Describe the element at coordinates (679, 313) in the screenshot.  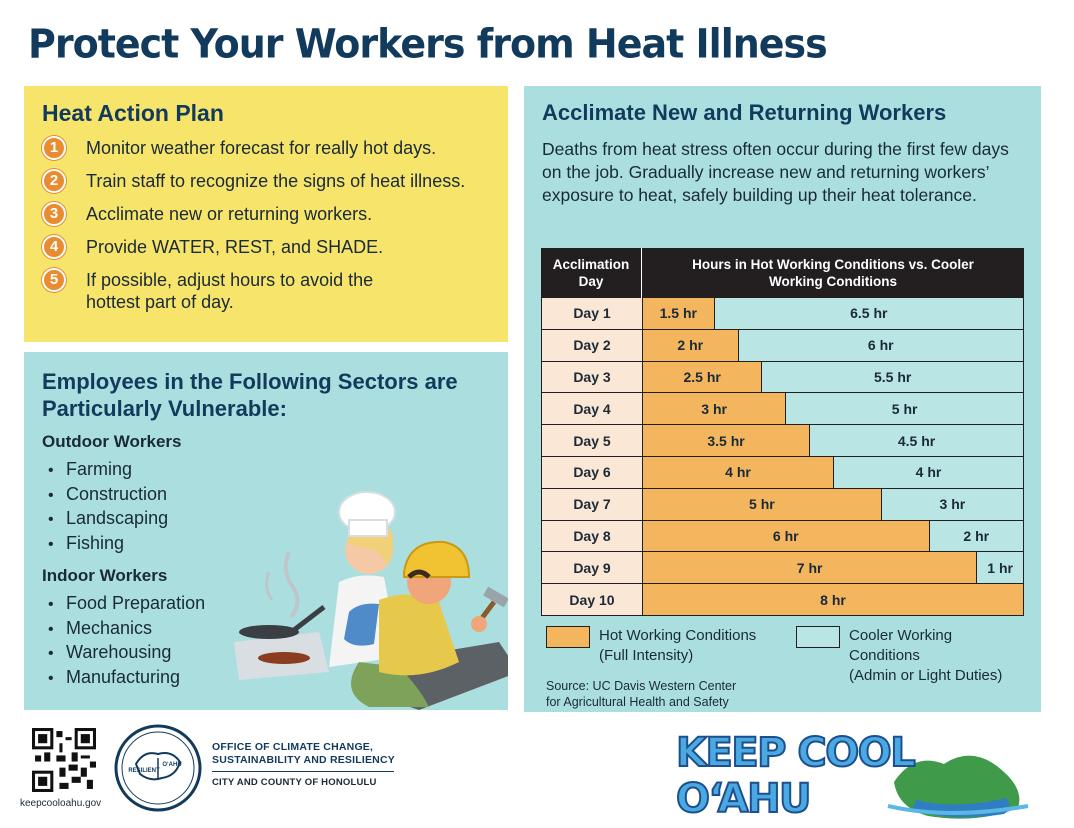
I see `hot-segment: 1.5 hr` at that location.